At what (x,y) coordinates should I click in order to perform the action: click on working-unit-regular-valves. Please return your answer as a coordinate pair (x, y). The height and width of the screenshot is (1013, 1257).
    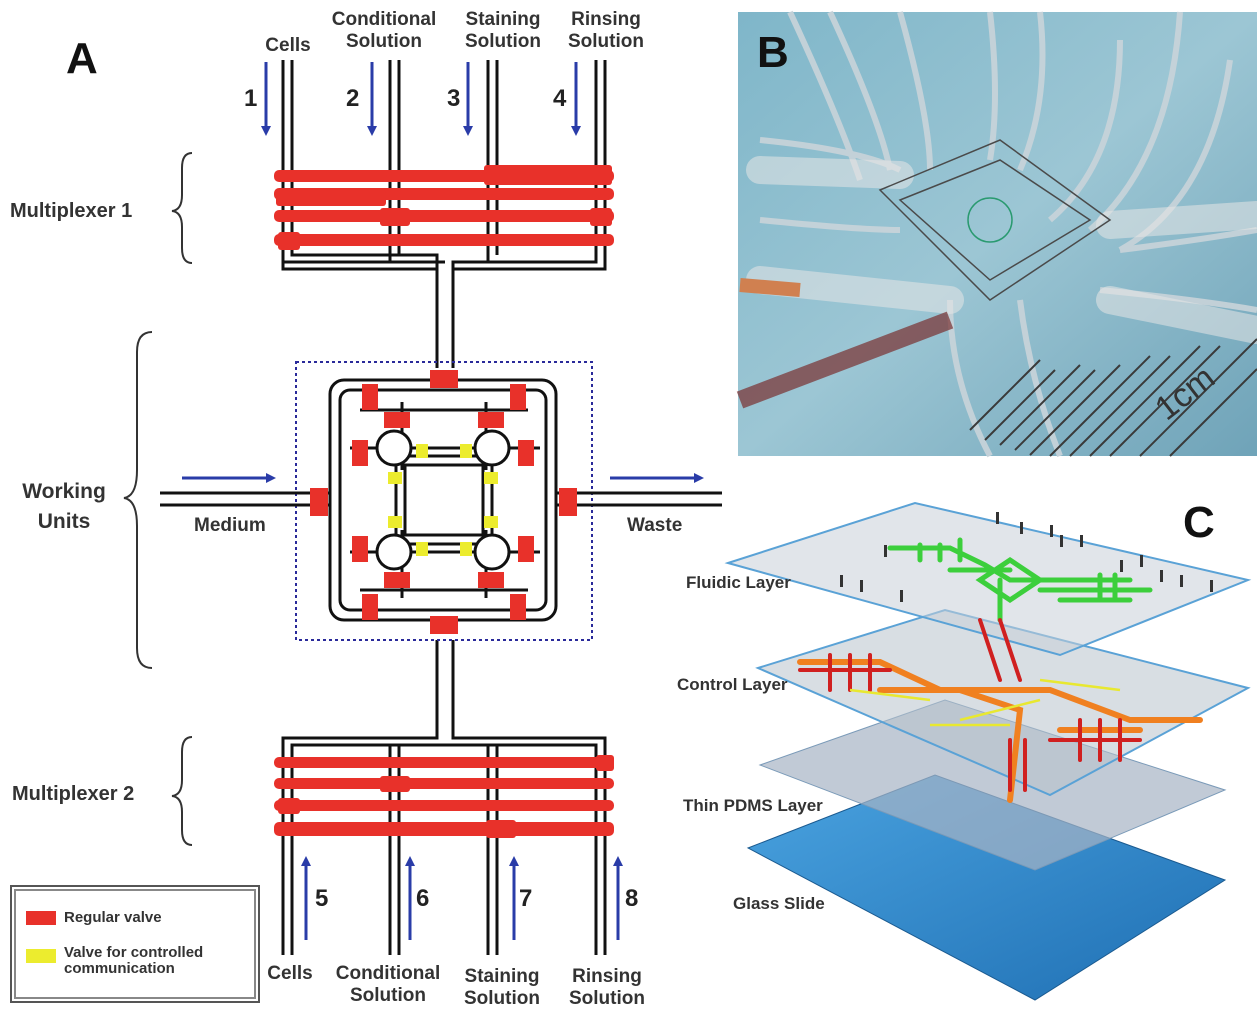
    Looking at the image, I should click on (443, 502).